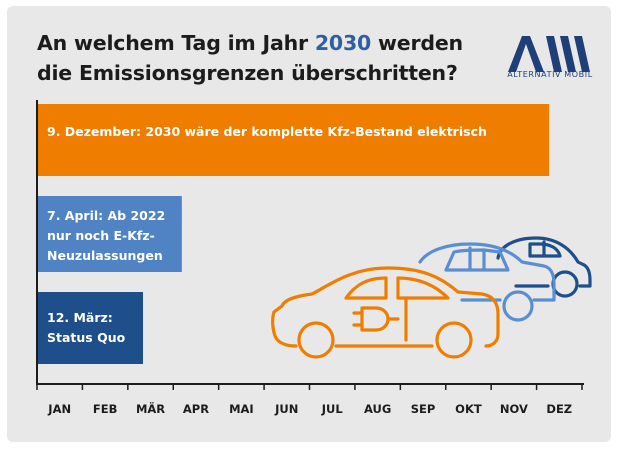 The height and width of the screenshot is (450, 620). I want to click on x-tick-label-nov: NOV, so click(514, 409).